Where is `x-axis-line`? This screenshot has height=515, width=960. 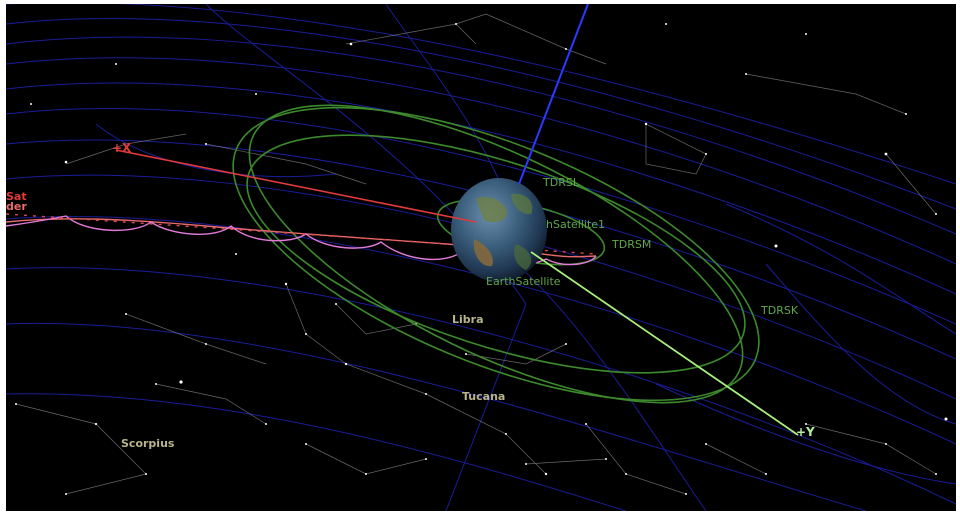
x-axis-line is located at coordinates (296, 186).